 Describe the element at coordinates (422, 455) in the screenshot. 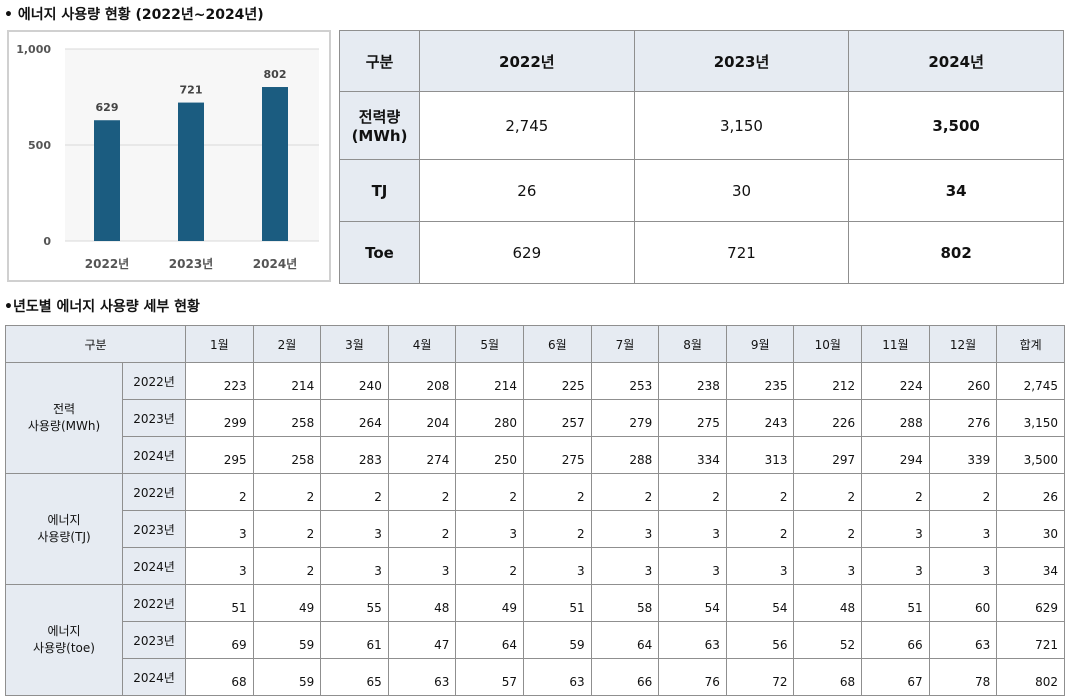

I see `detail-cell: 274` at that location.